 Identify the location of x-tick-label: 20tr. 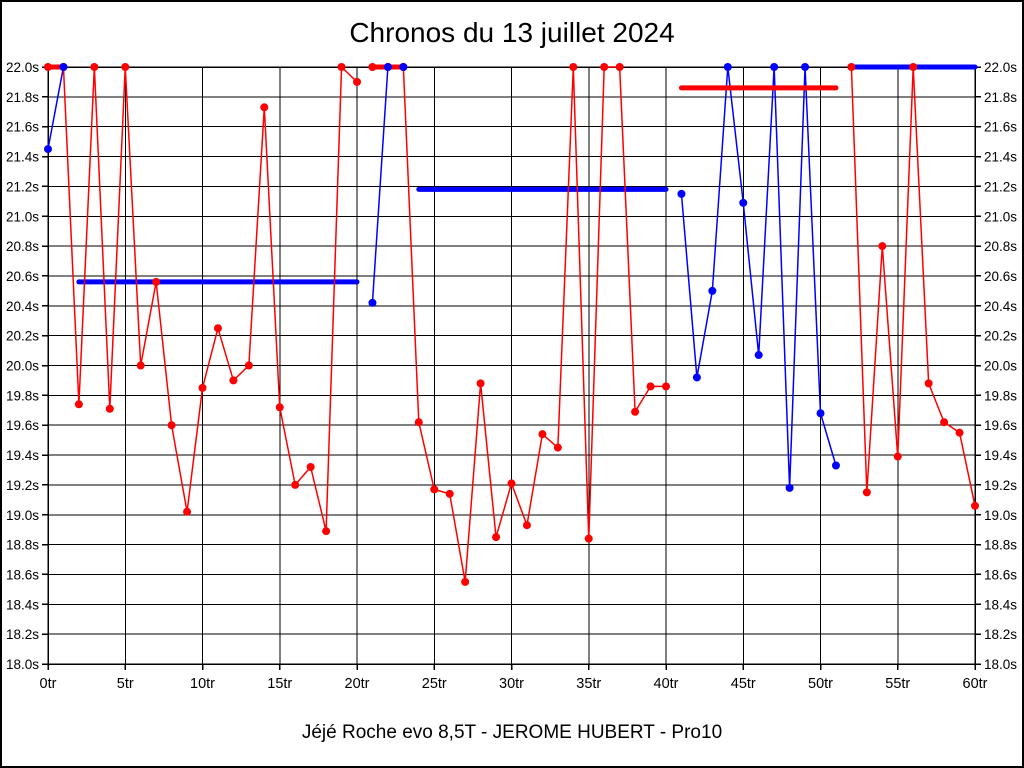
(357, 684).